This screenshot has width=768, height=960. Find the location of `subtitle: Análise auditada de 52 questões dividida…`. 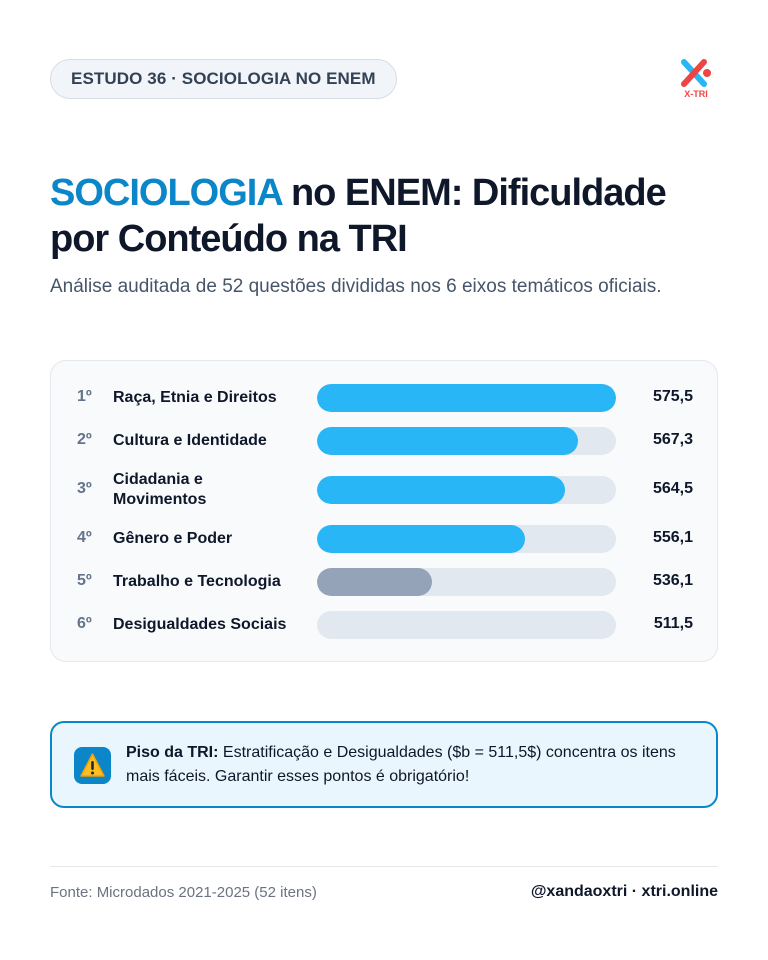

subtitle: Análise auditada de 52 questões dividida… is located at coordinates (356, 286).